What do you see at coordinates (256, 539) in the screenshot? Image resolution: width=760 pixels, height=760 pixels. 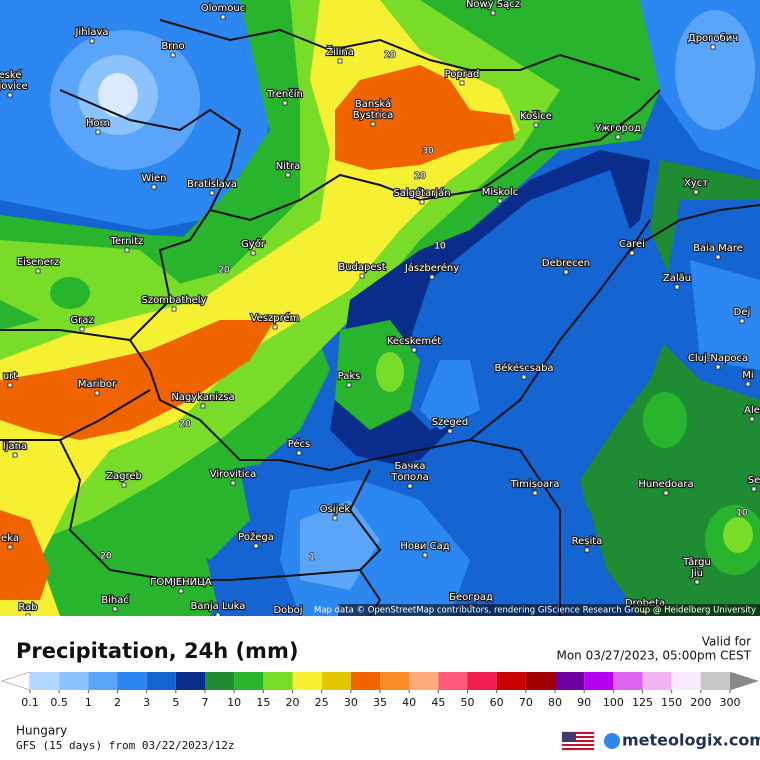 I see `city: Požega` at bounding box center [256, 539].